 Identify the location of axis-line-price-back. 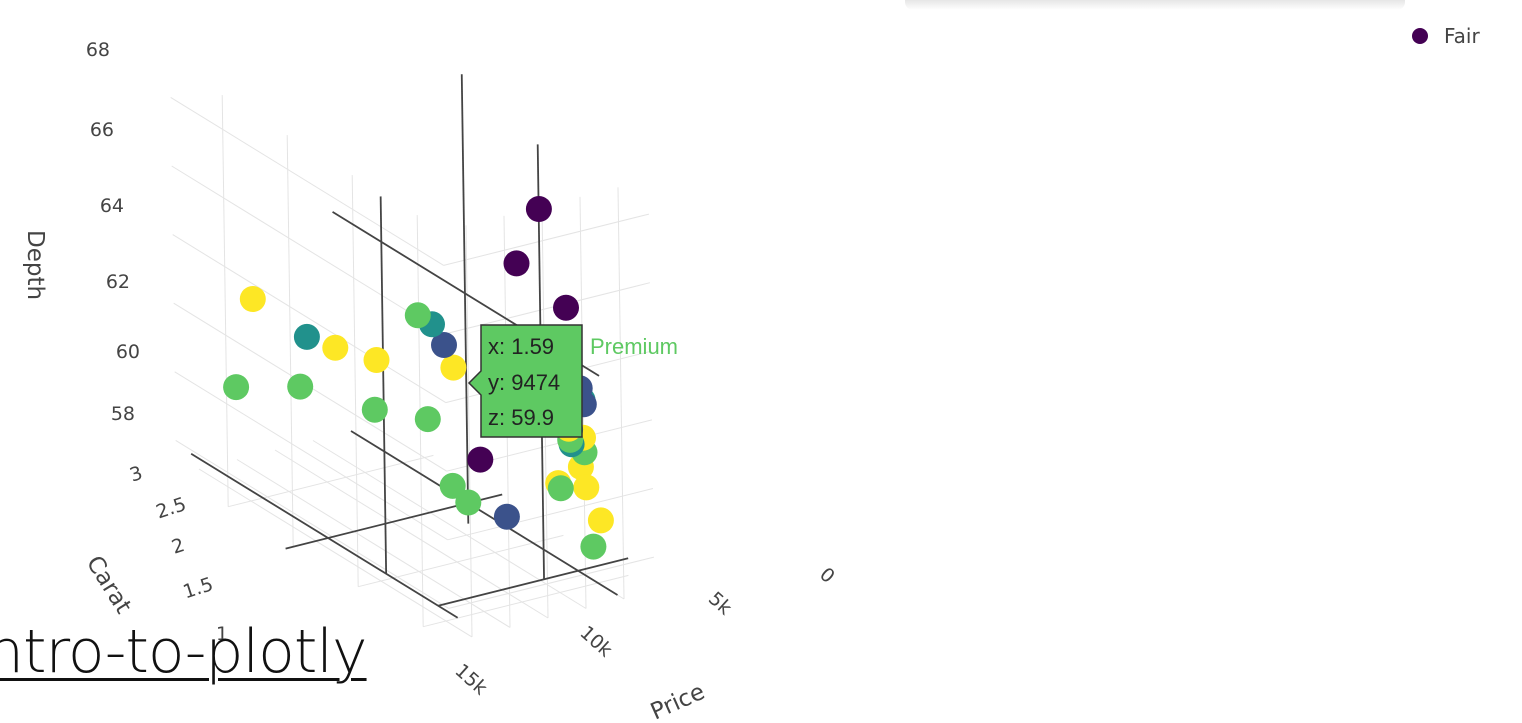
(324, 535).